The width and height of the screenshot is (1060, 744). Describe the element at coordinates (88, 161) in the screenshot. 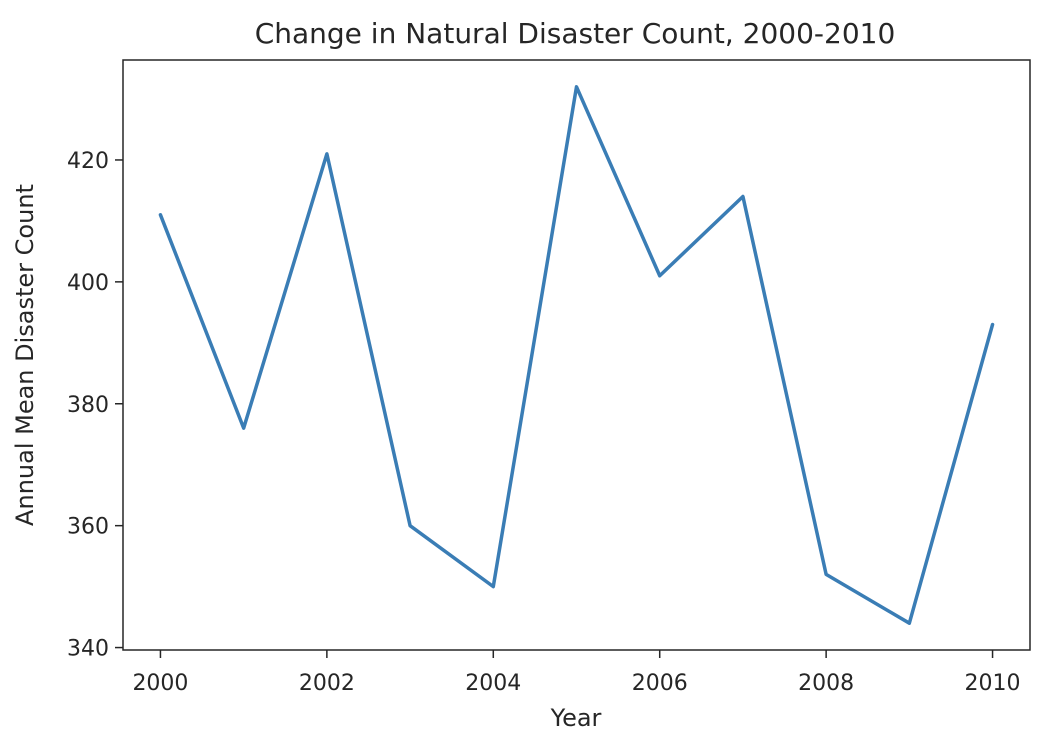

I see `y-tick-label: 420` at that location.